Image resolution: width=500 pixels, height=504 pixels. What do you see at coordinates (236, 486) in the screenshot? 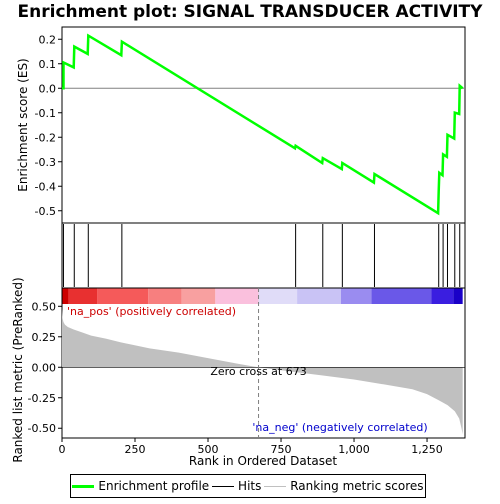
I see `legend-item-hits: Hits` at bounding box center [236, 486].